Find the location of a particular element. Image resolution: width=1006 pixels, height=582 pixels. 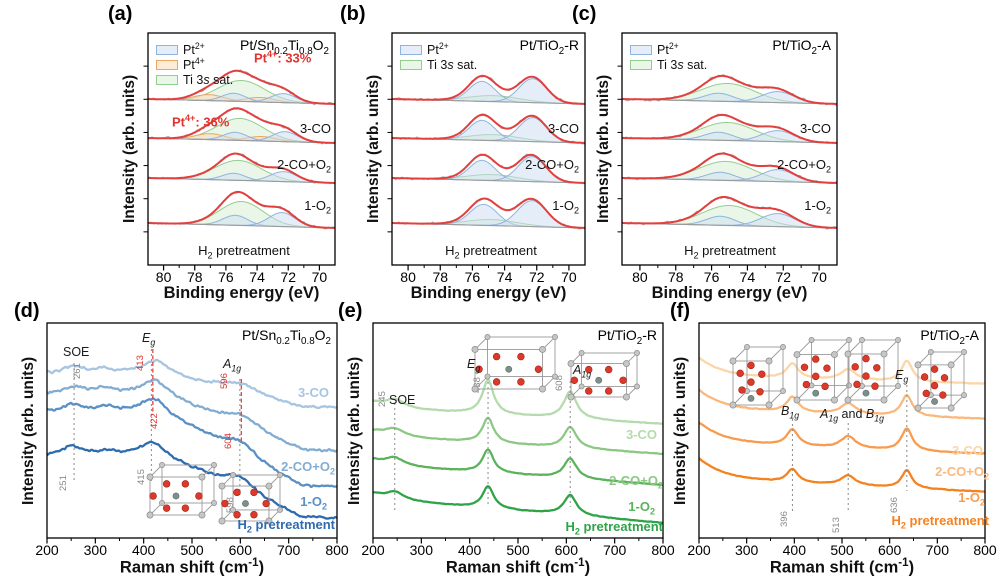

mode-label: A1g and B1g is located at coordinates (852, 415).